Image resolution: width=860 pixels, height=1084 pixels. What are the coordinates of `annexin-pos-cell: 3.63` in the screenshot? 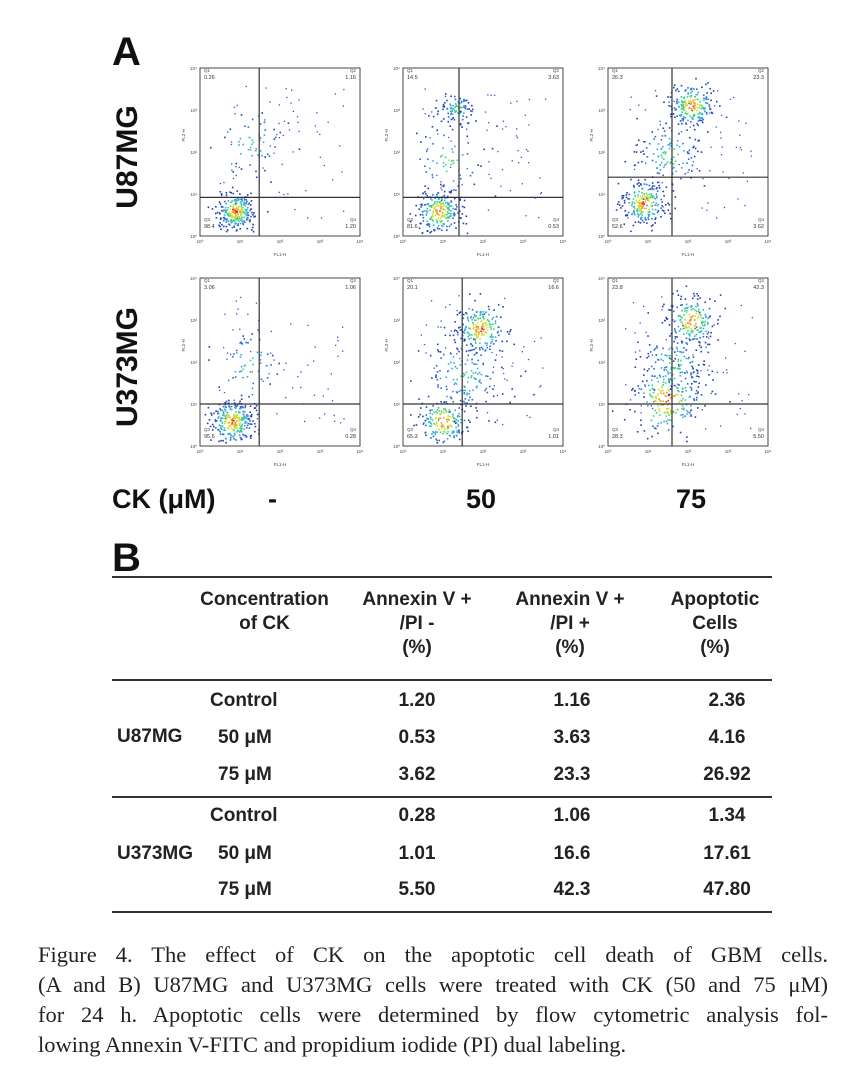 It's located at (572, 737).